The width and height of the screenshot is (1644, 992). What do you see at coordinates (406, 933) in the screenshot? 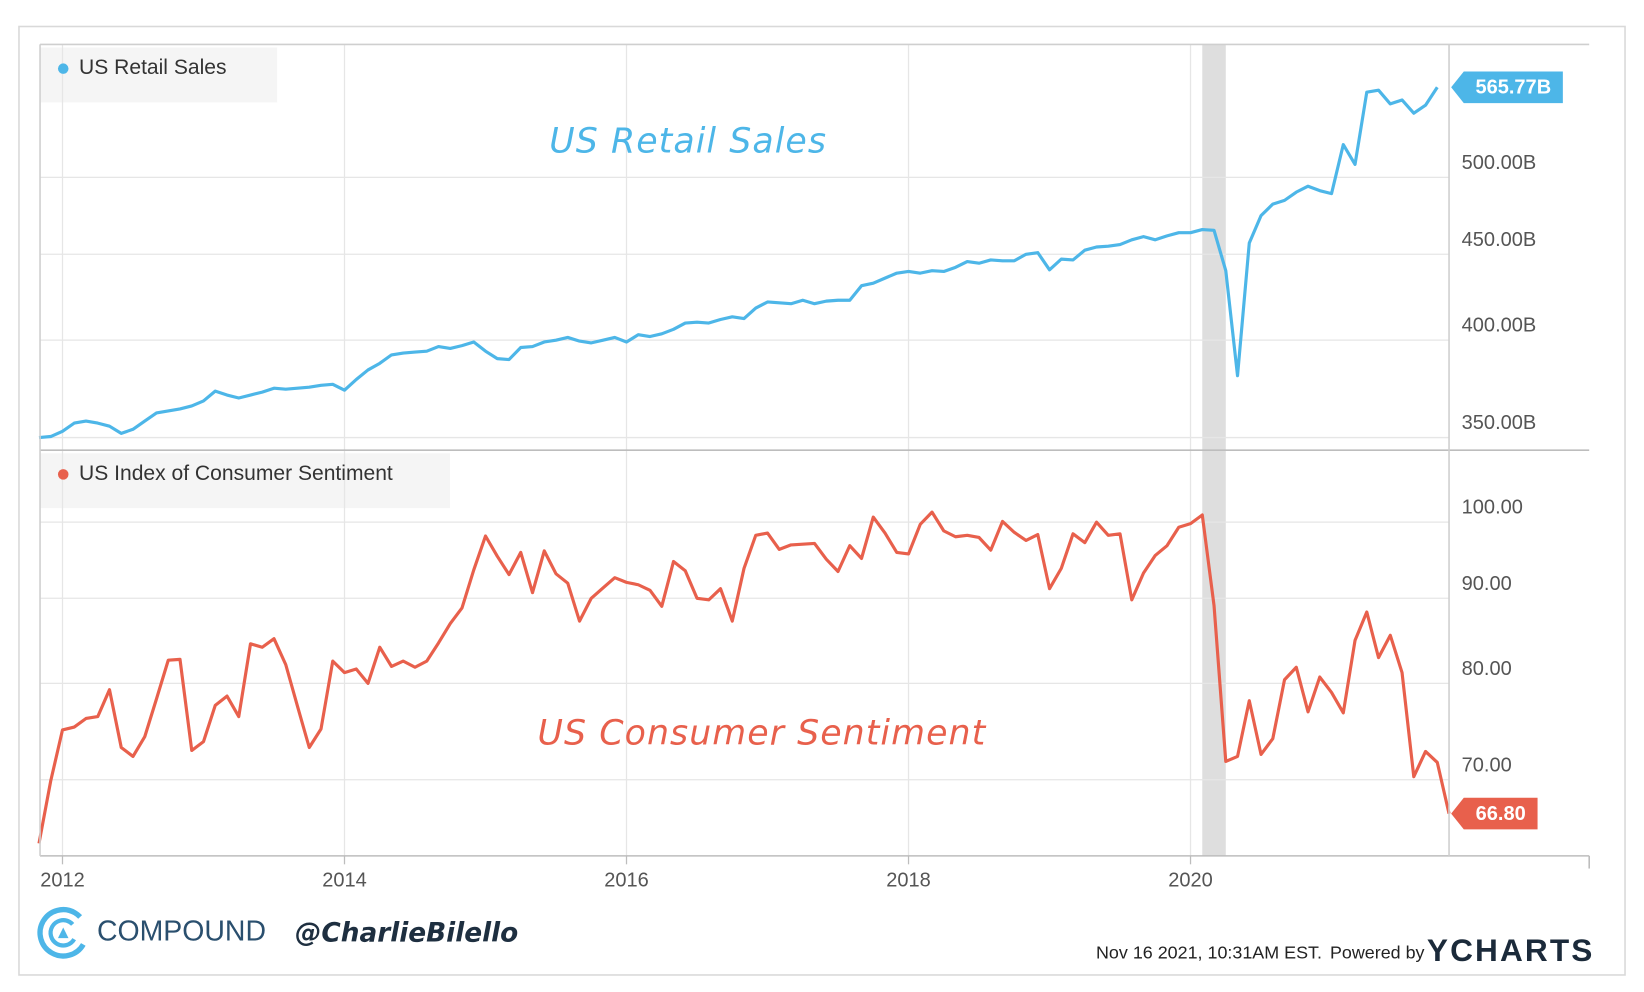
I see `handle: @CharlieBilello` at bounding box center [406, 933].